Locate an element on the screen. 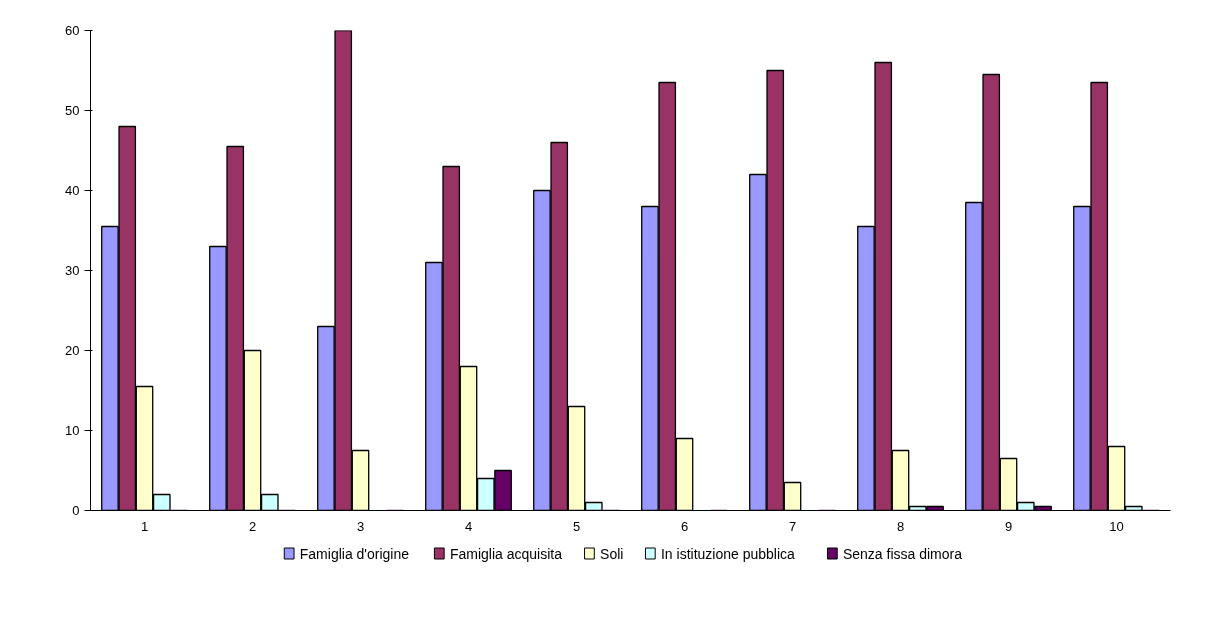 This screenshot has width=1230, height=643. y-tick-label: 10 is located at coordinates (72, 430).